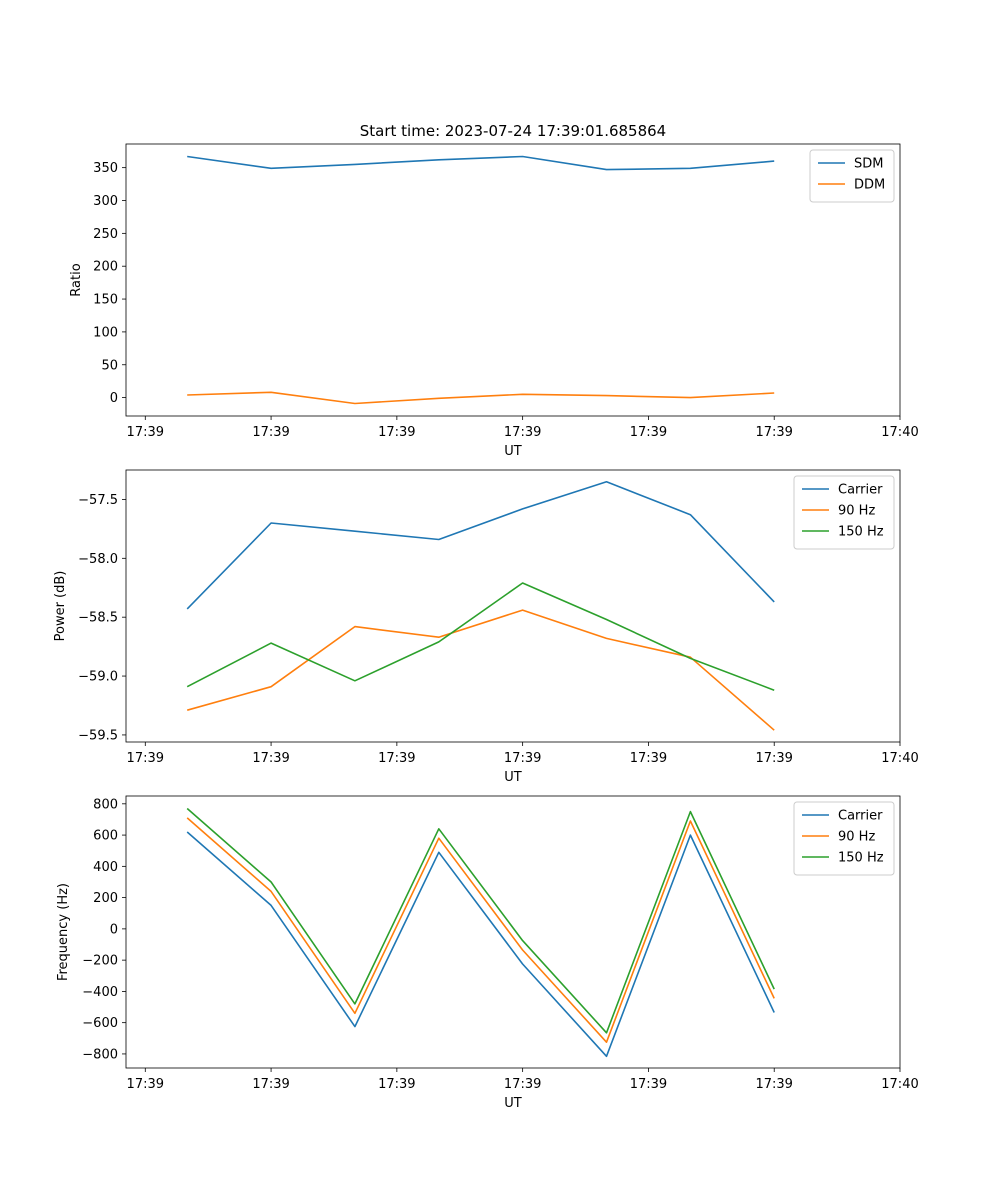  What do you see at coordinates (105, 836) in the screenshot?
I see `y-tick-label: 600` at bounding box center [105, 836].